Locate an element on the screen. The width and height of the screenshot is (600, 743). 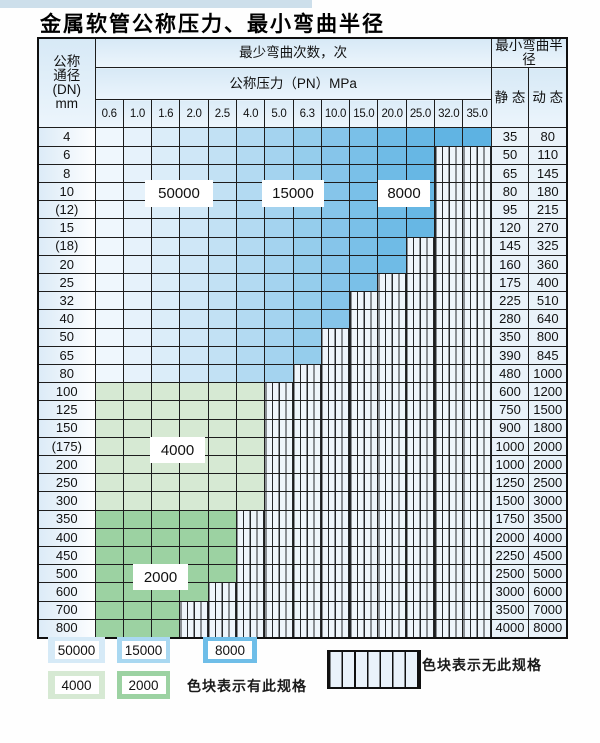
dn-cell: (18) is located at coordinates (66, 246).